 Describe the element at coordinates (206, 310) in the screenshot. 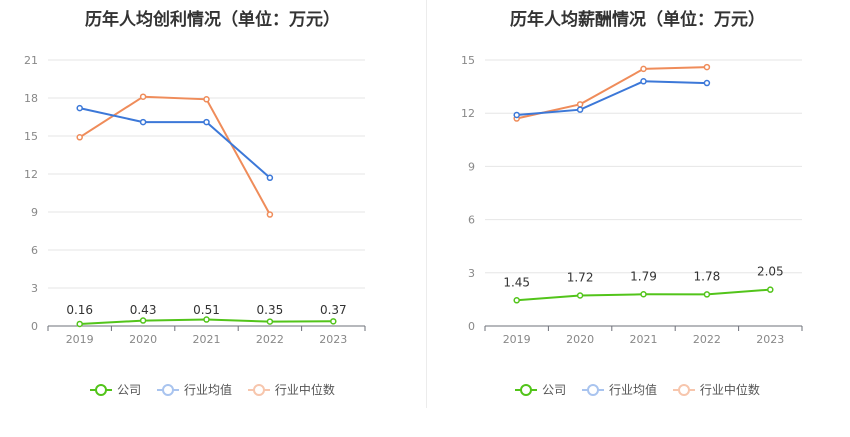

I see `data-label: 0.51` at that location.